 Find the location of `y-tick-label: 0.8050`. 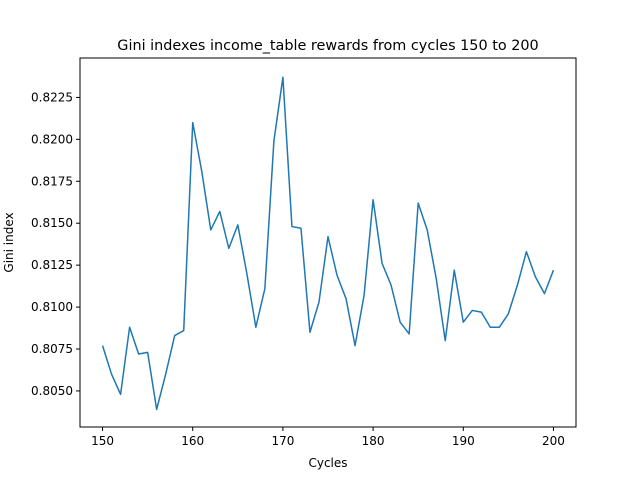

y-tick-label: 0.8050 is located at coordinates (52, 391).